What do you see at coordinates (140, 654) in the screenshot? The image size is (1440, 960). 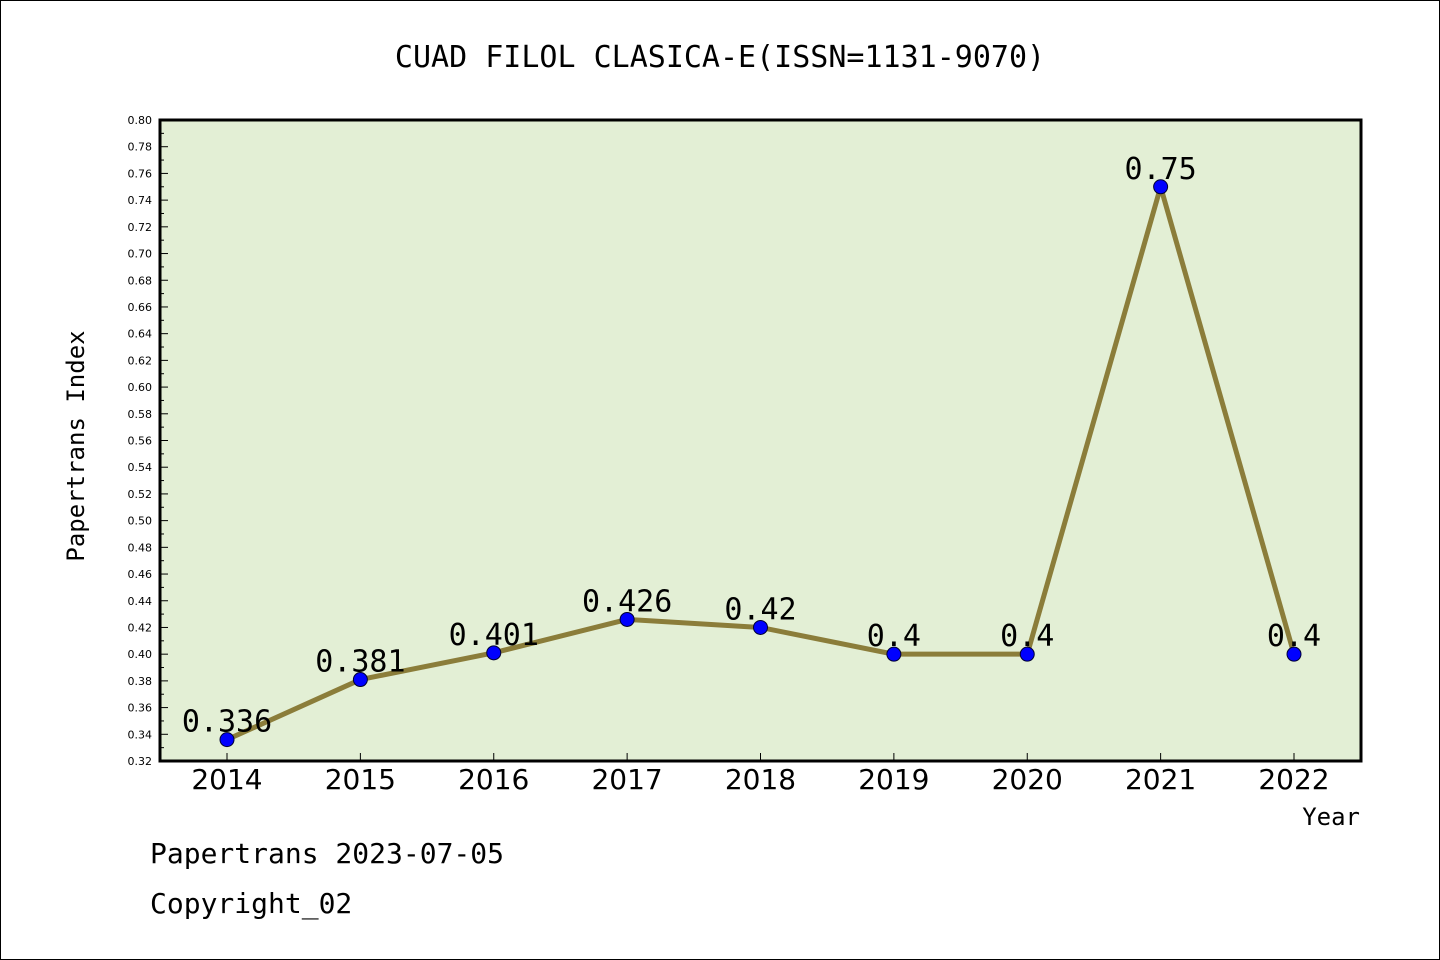 I see `y-tick-label: 0.40` at bounding box center [140, 654].